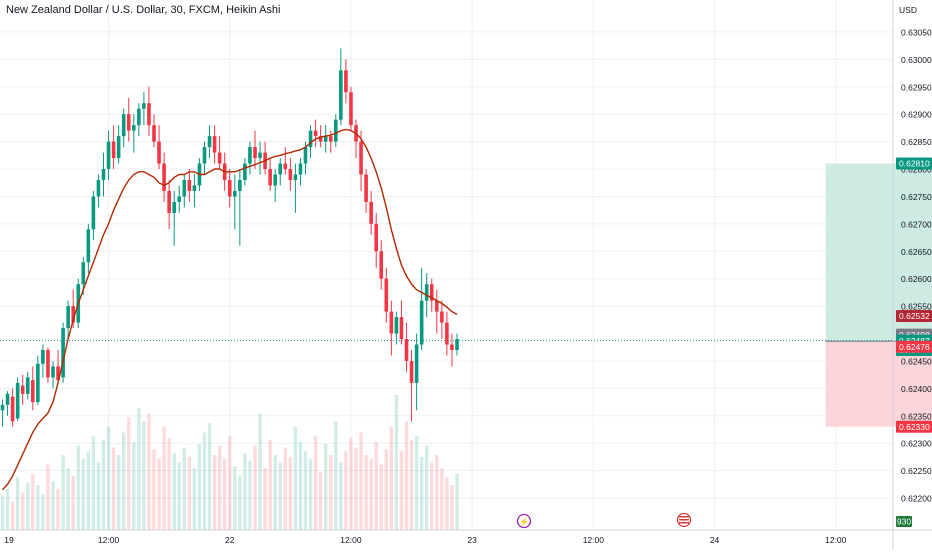 The image size is (932, 555). I want to click on time-tick-label: 23, so click(472, 540).